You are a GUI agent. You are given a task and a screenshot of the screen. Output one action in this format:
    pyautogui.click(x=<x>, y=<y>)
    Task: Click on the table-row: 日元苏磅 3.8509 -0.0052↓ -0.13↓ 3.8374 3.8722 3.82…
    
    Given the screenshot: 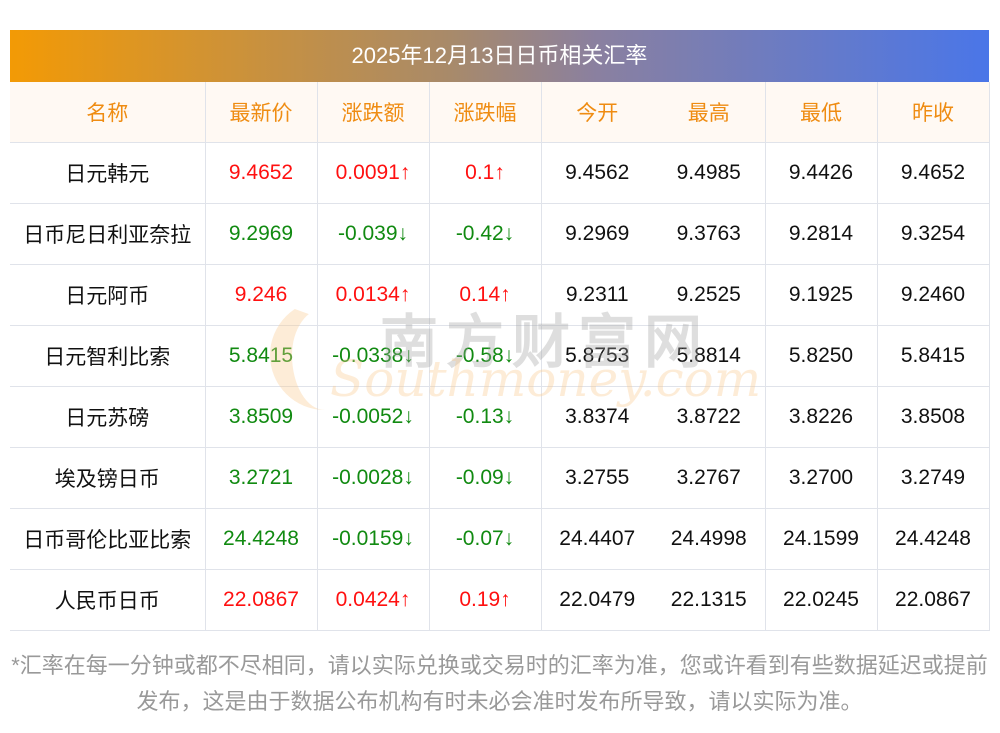 What is the action you would take?
    pyautogui.click(x=500, y=417)
    